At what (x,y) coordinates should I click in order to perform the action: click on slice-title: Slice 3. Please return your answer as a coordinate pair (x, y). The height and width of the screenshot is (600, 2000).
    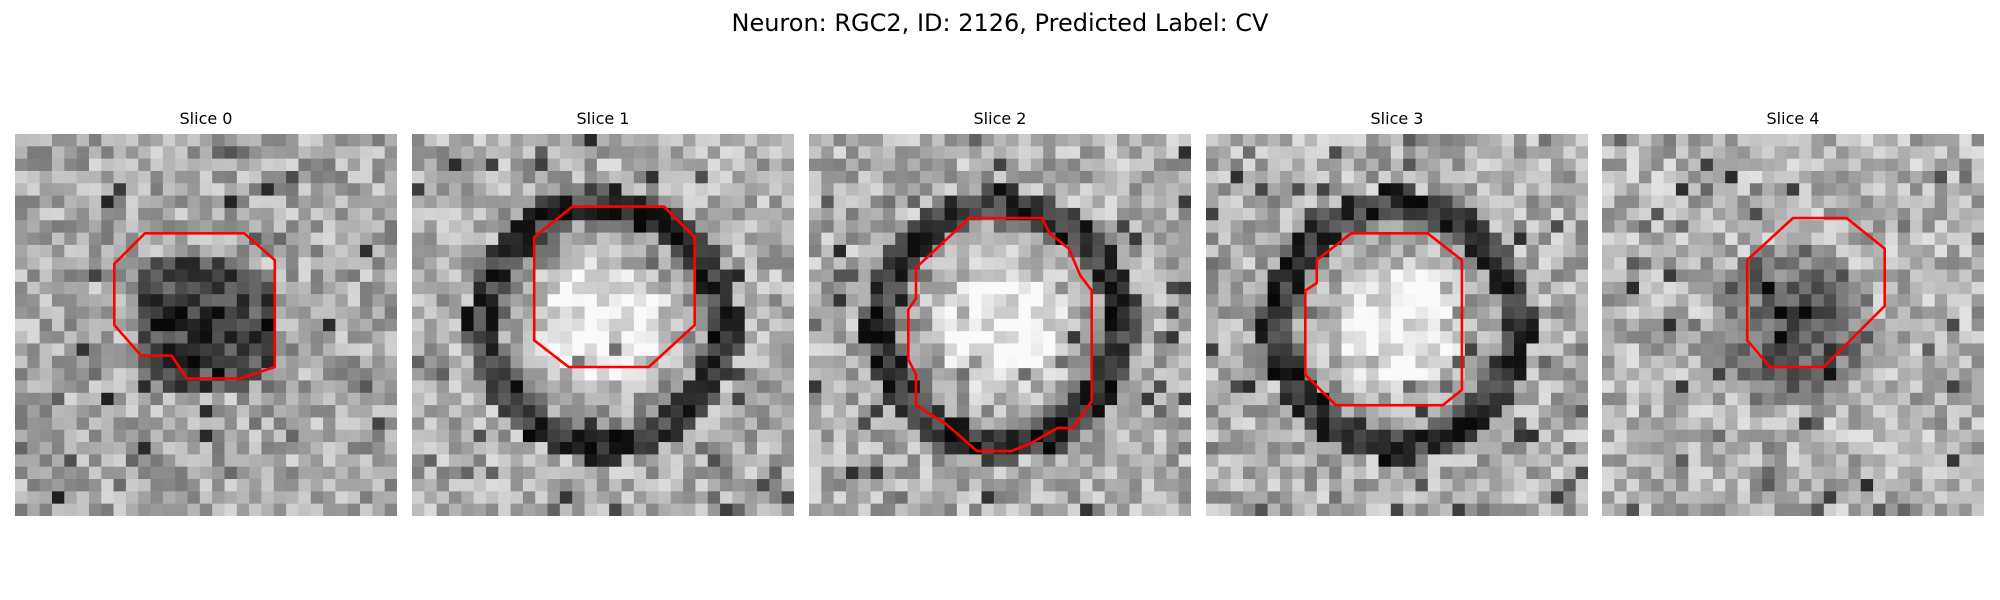
    Looking at the image, I should click on (1397, 118).